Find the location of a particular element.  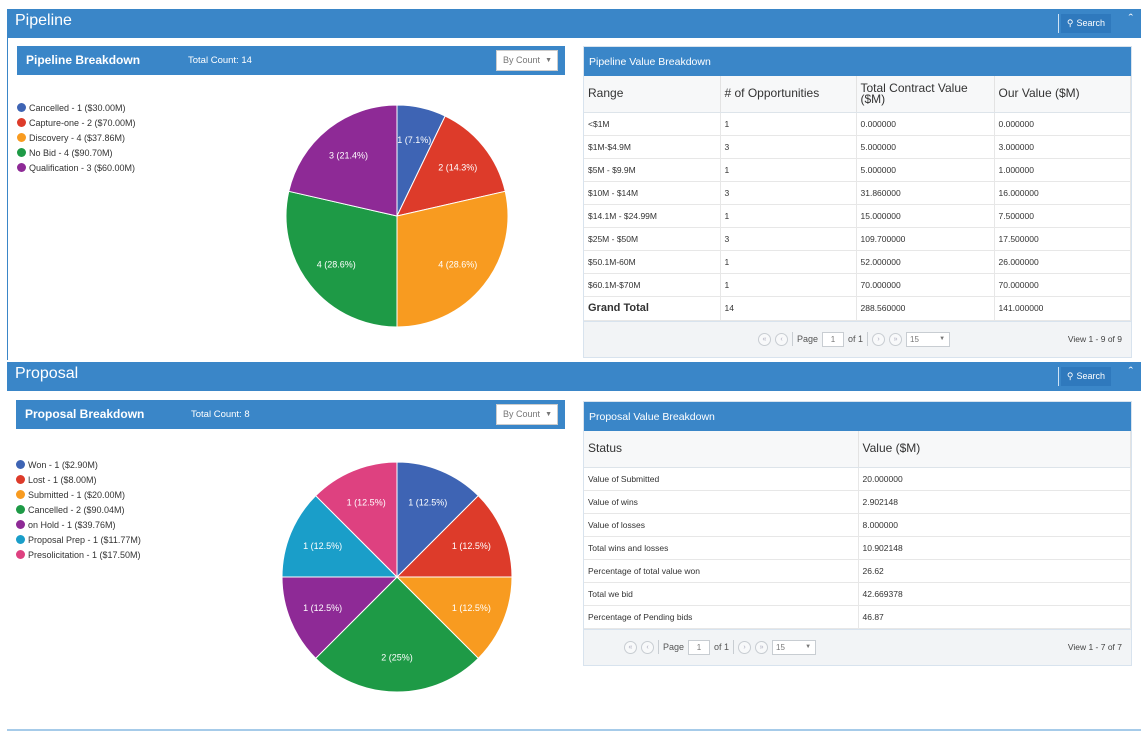

table-cell: $5M - $9.9M is located at coordinates (652, 170).